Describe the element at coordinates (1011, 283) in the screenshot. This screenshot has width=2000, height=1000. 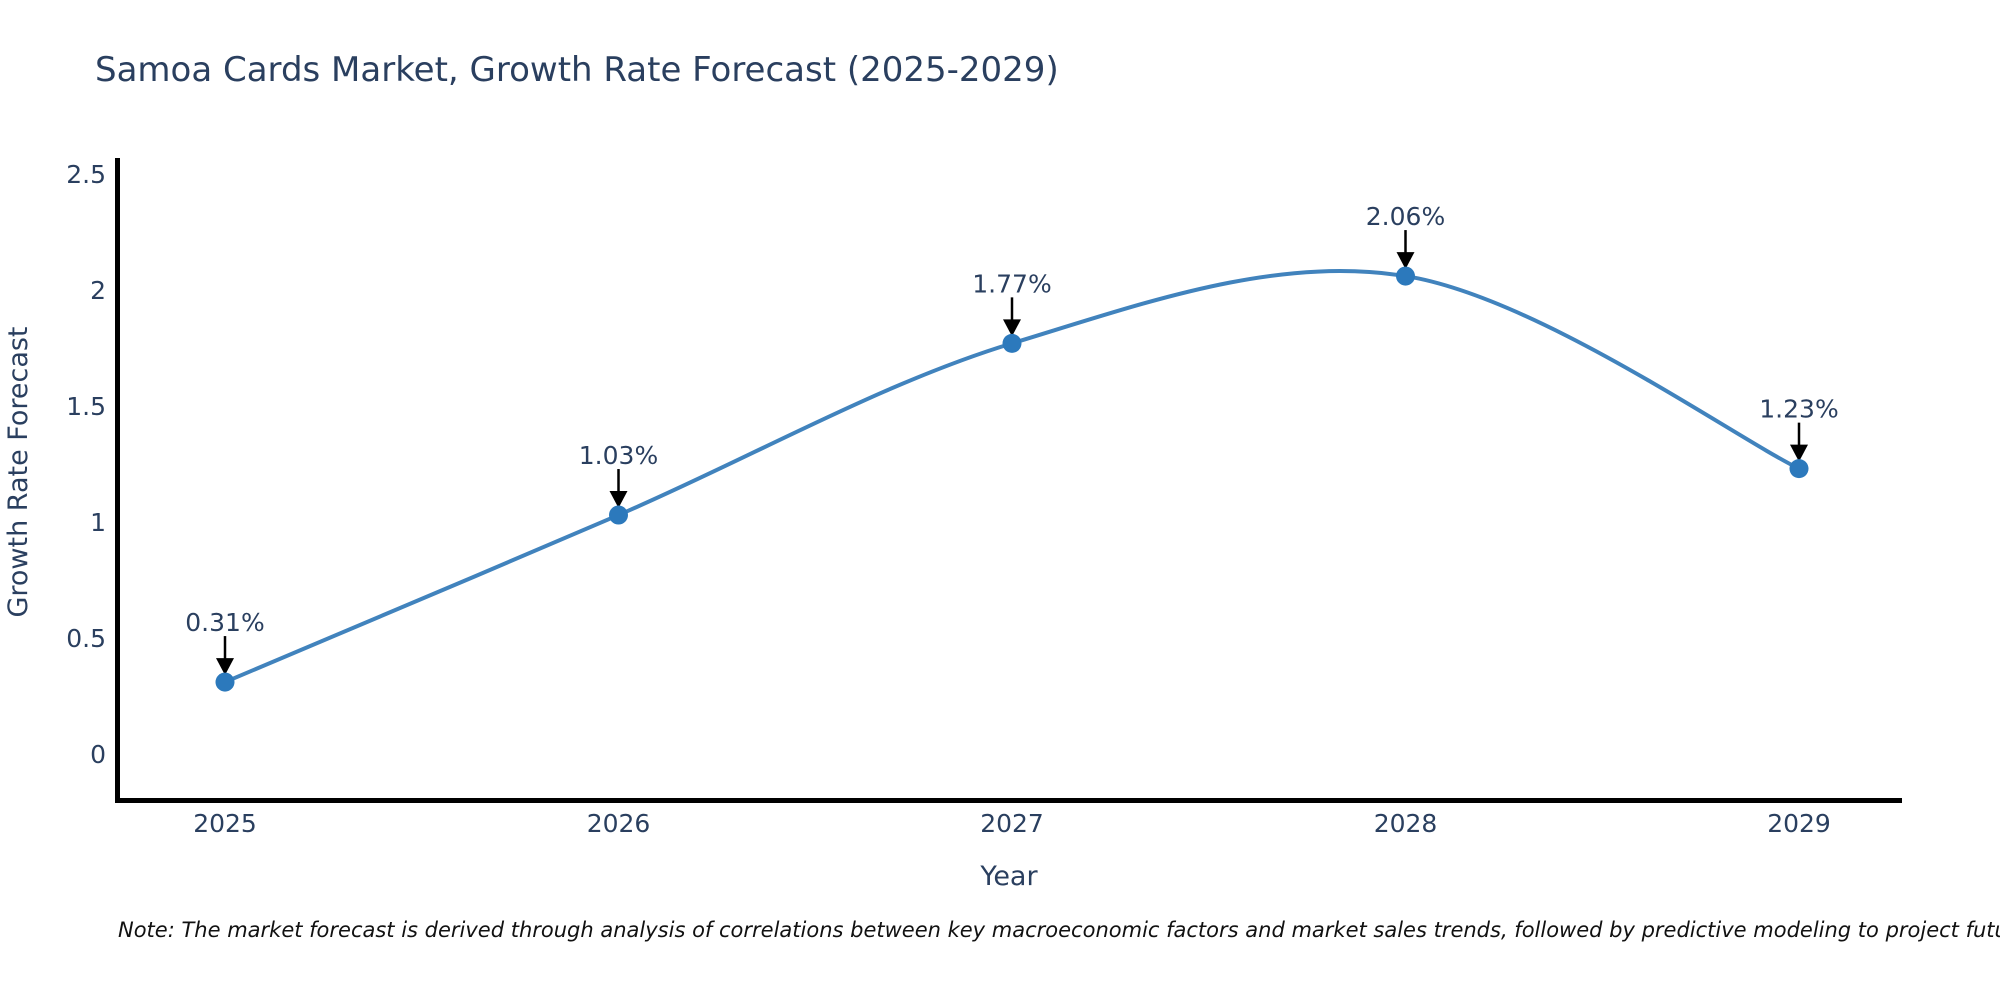
I see `annotation-label: 1.77%` at that location.